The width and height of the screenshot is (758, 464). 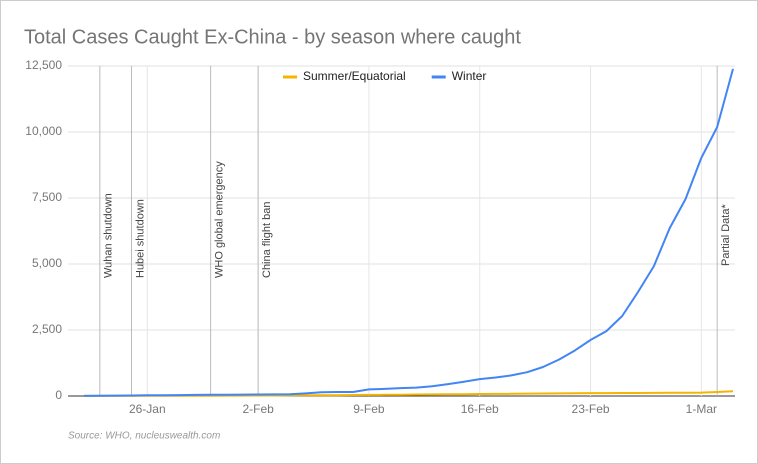 What do you see at coordinates (58, 395) in the screenshot?
I see `y-tick-label: 0` at bounding box center [58, 395].